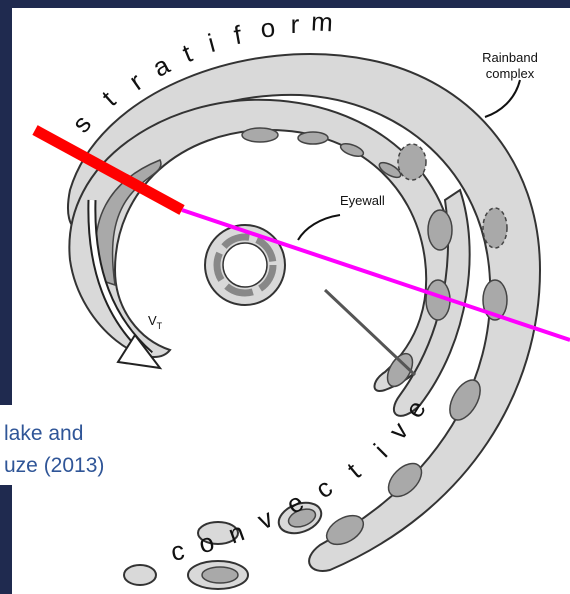 This screenshot has width=570, height=594. I want to click on red-line, so click(108, 170).